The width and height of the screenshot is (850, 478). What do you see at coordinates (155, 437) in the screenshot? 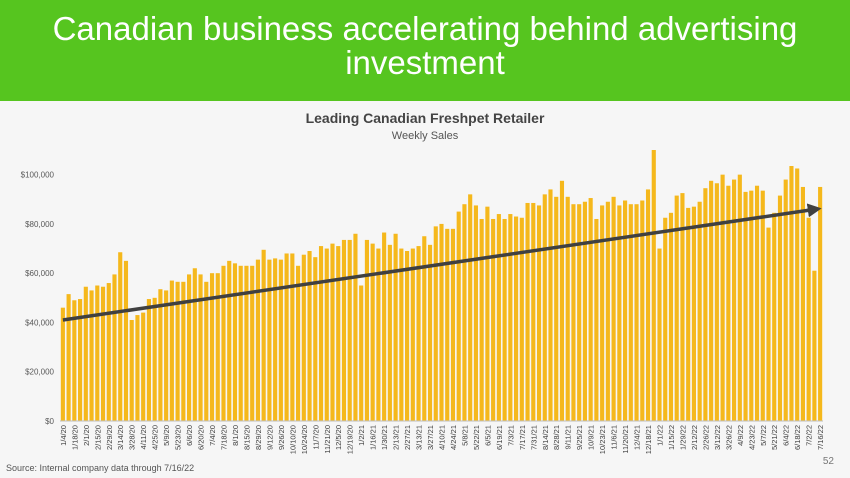
I see `x-tick-label: 4/25/20` at bounding box center [155, 437].